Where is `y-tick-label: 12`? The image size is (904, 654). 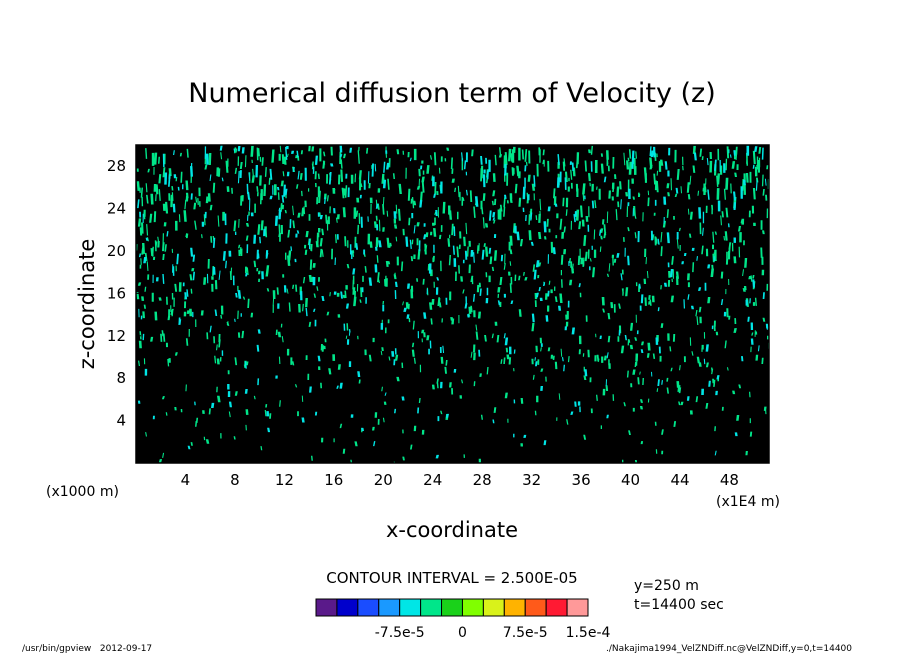
y-tick-label: 12 is located at coordinates (116, 336).